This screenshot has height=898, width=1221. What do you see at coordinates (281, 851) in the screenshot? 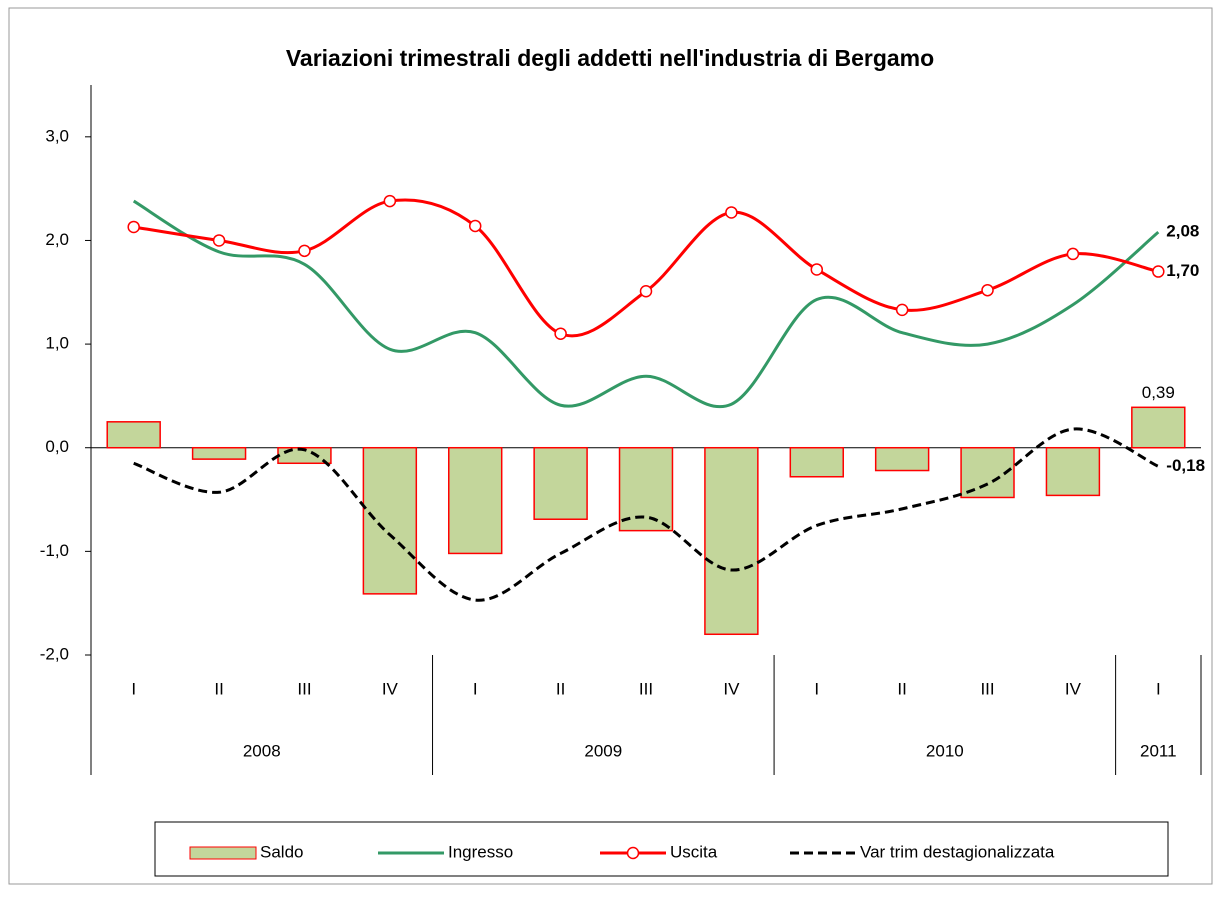
I see `legend-label: Saldo` at bounding box center [281, 851].